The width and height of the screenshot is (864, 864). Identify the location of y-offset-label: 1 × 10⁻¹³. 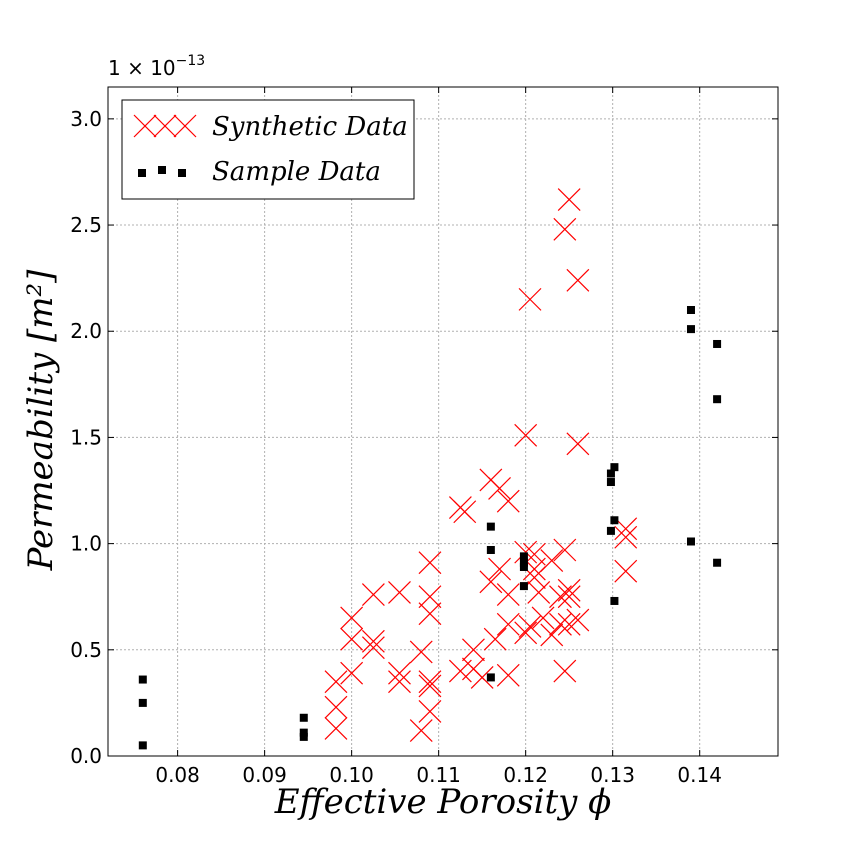
(156, 66).